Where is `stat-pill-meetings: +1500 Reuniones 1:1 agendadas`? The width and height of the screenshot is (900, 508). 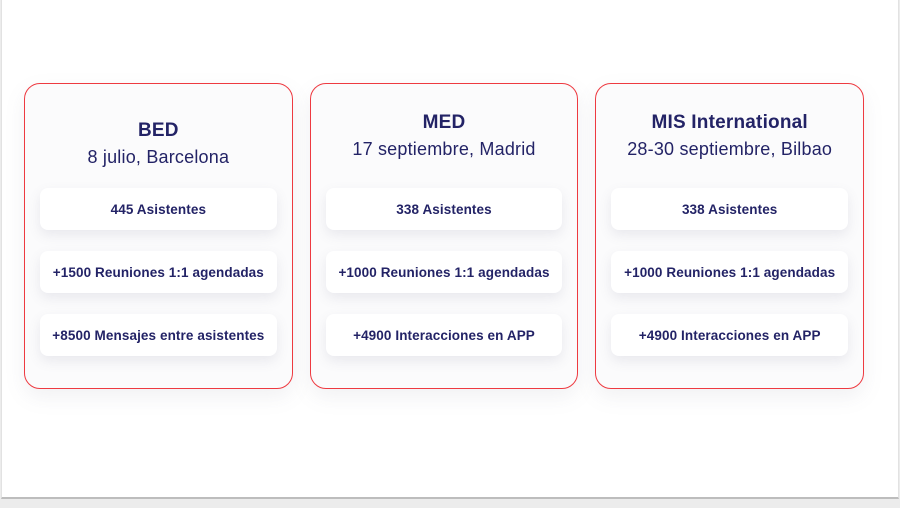
stat-pill-meetings: +1500 Reuniones 1:1 agendadas is located at coordinates (158, 272).